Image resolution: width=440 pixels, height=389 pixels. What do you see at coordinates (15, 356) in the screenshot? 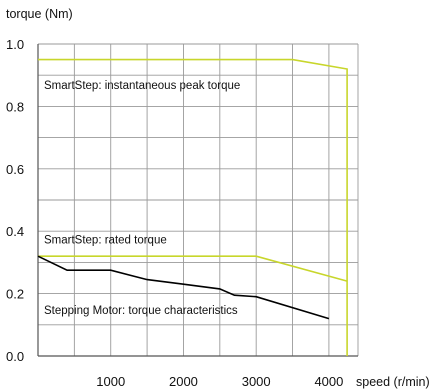
I see `y-tick-label: 0.0` at bounding box center [15, 356].